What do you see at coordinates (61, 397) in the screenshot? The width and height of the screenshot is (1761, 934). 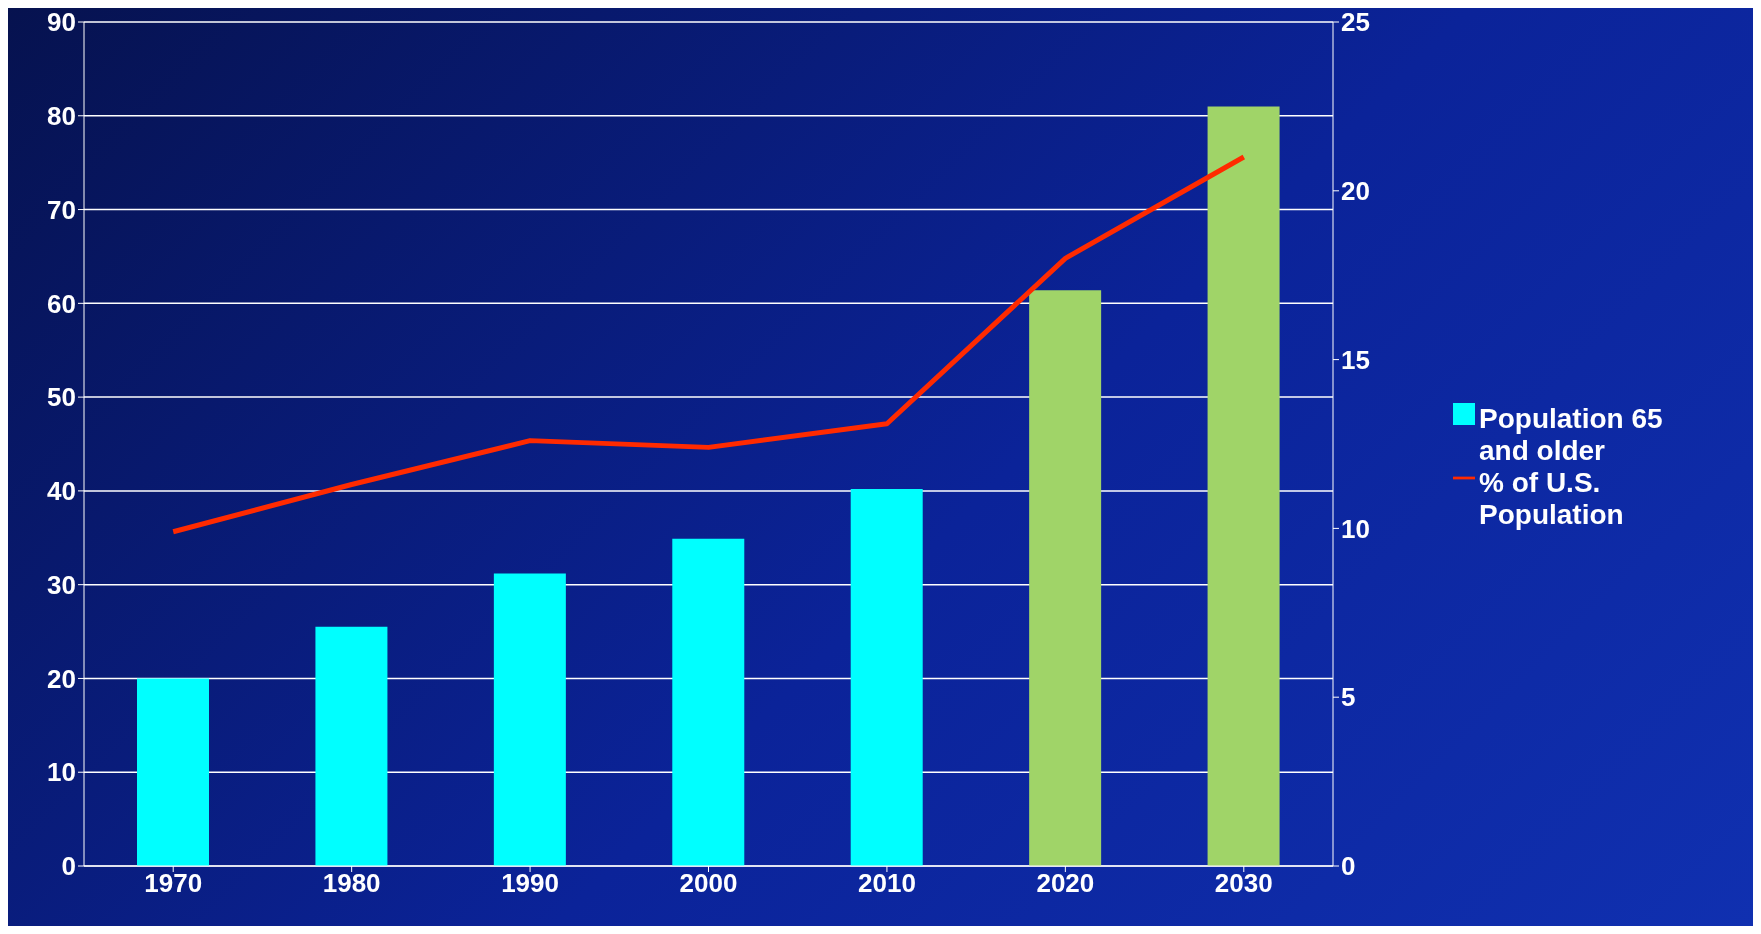 I see `y-tick-label: 50` at bounding box center [61, 397].